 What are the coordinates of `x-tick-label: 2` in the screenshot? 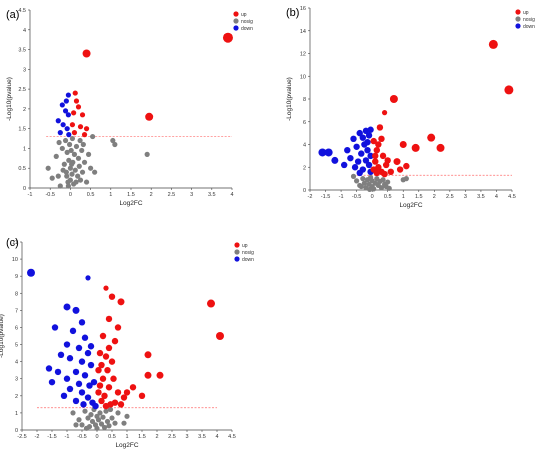 It's located at (151, 195).